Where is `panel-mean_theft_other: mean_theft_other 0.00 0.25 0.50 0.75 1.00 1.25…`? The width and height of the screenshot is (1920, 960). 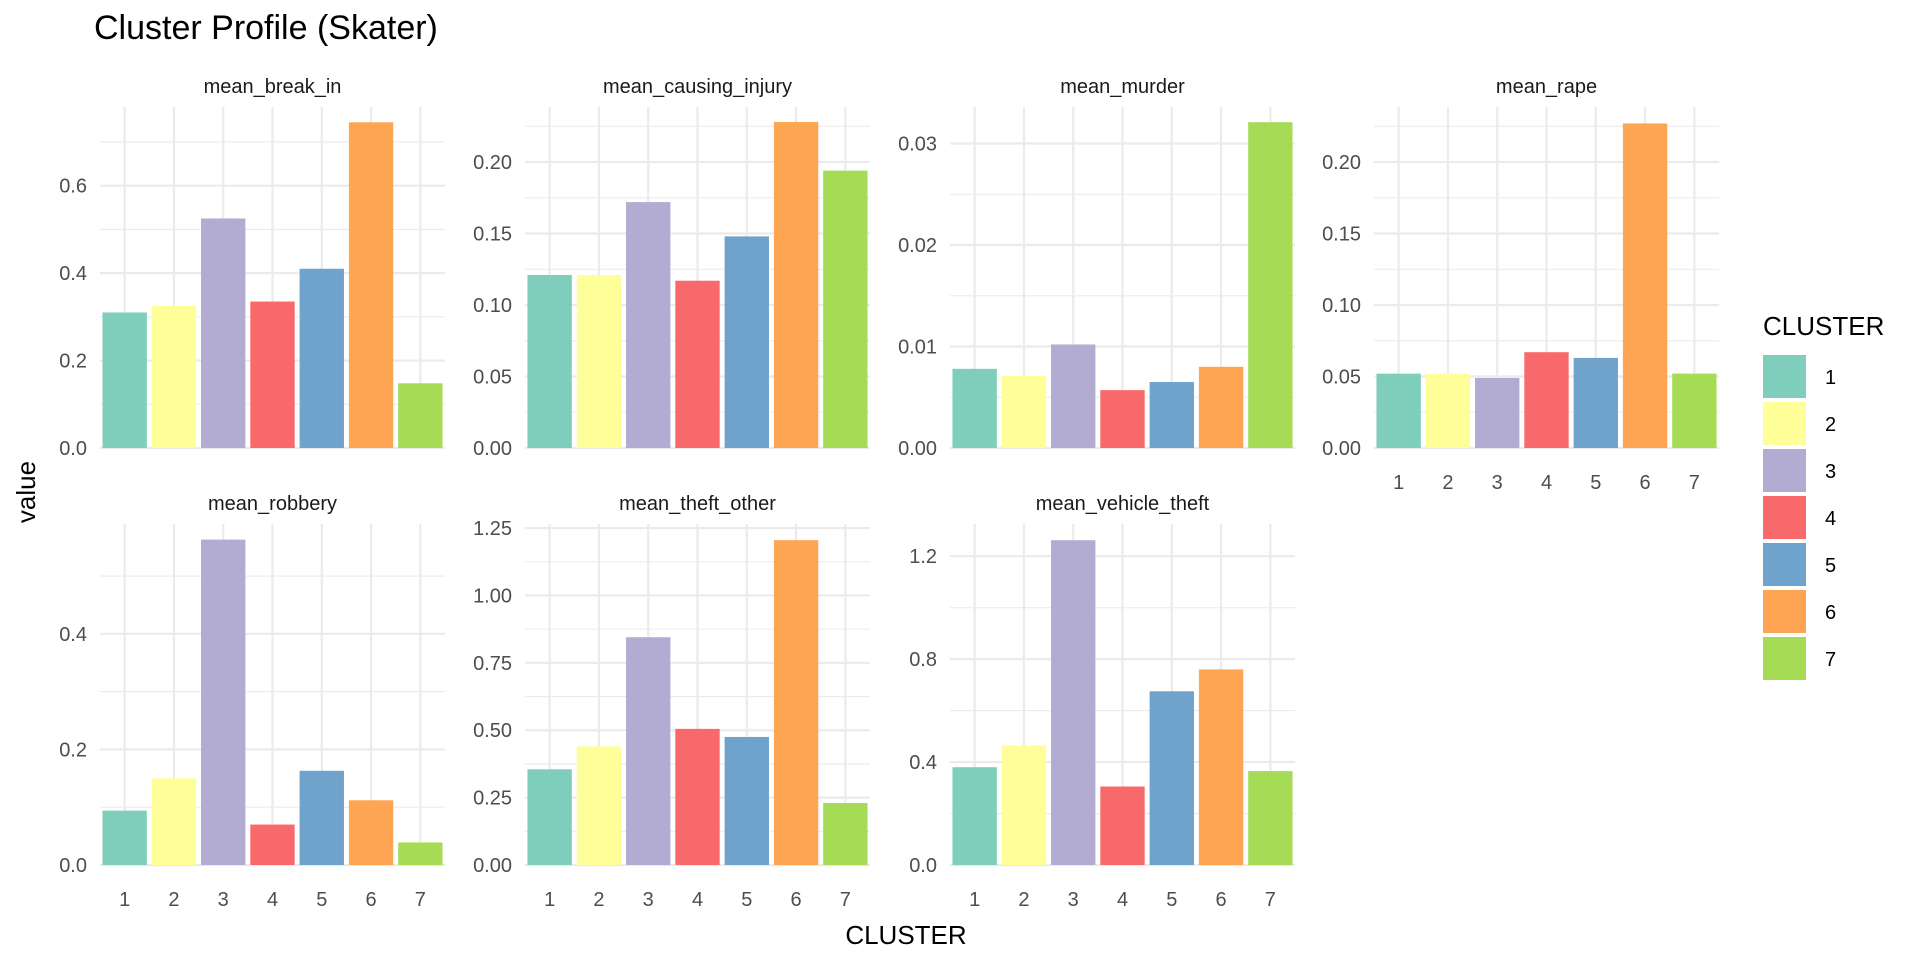 panel-mean_theft_other: mean_theft_other 0.00 0.25 0.50 0.75 1.00 1.25… is located at coordinates (671, 702).